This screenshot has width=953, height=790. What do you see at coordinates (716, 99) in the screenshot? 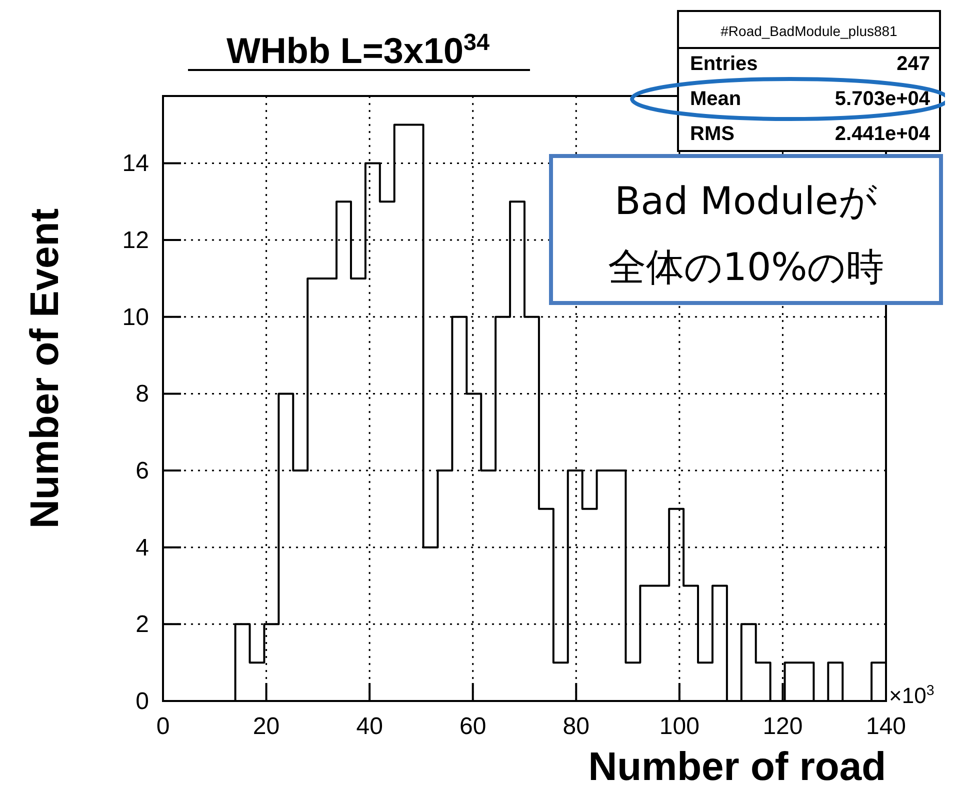
I see `annotation: Mean` at bounding box center [716, 99].